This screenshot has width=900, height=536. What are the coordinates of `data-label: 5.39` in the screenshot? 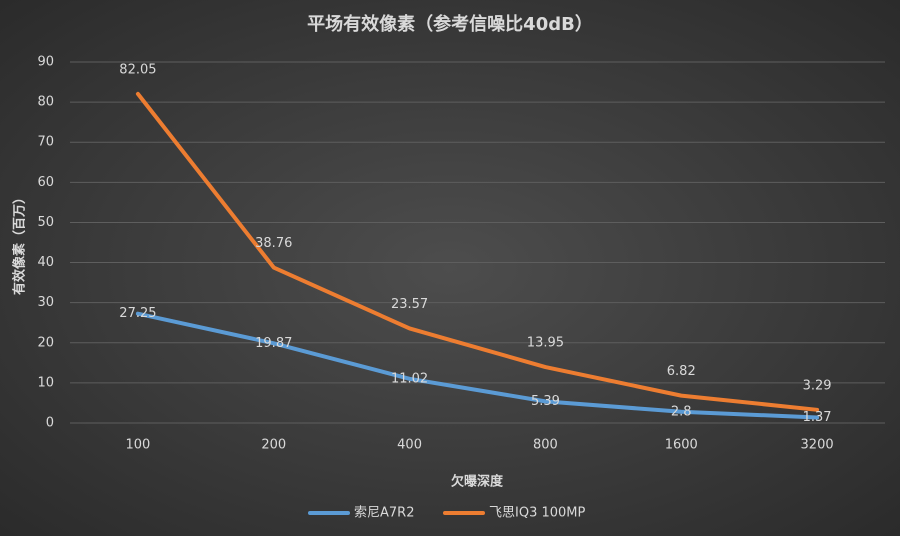 It's located at (545, 401).